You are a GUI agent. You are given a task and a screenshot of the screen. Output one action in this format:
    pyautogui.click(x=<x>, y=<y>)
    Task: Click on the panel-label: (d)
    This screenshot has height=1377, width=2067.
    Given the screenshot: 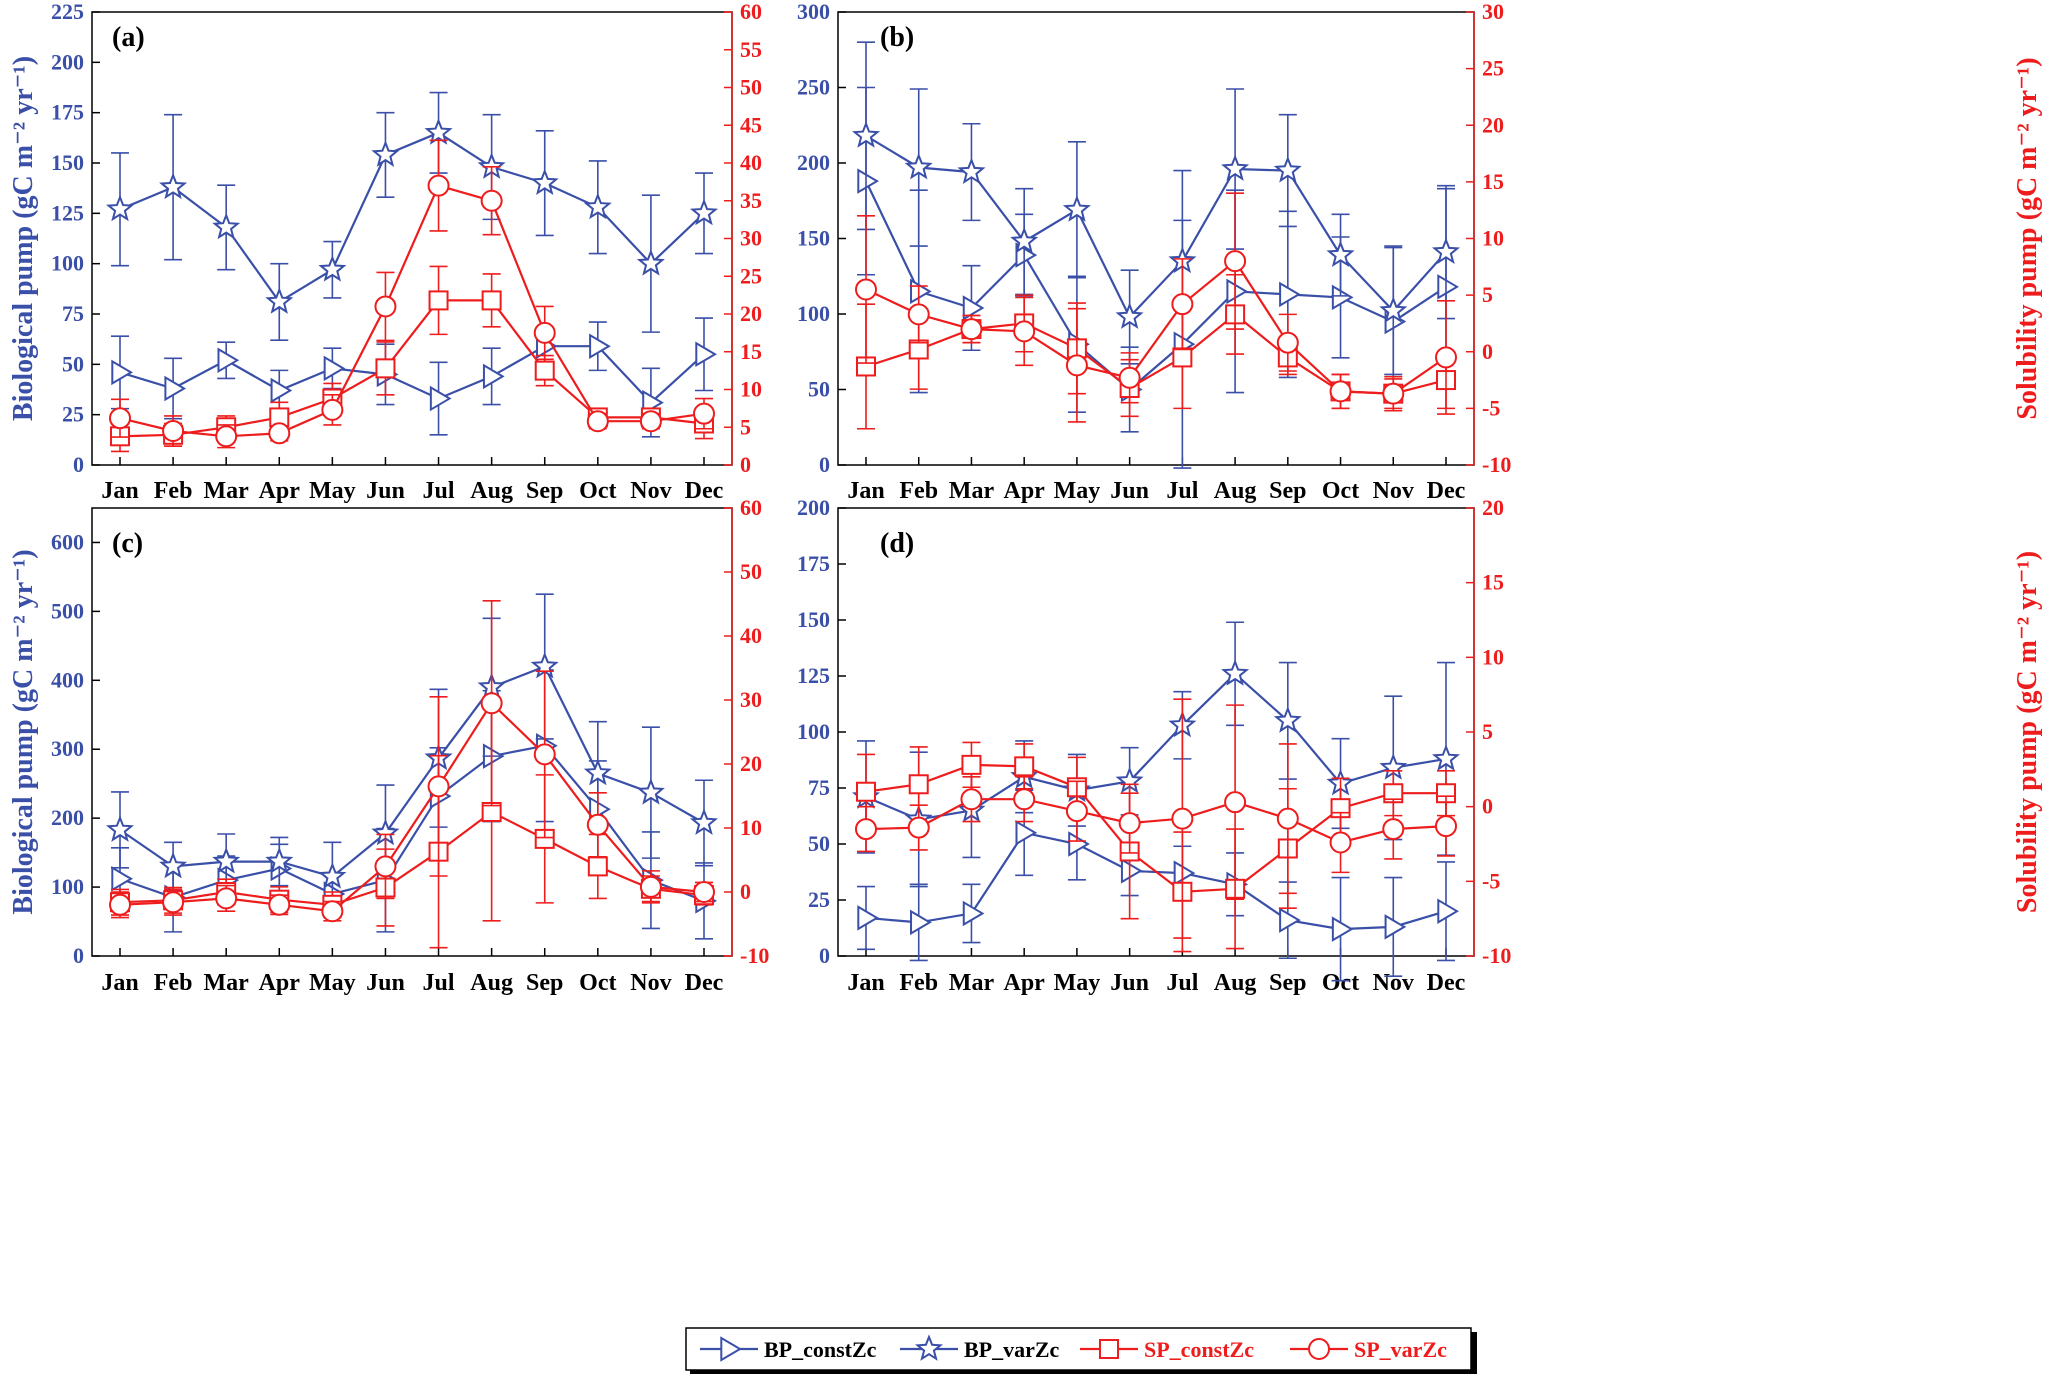 What is the action you would take?
    pyautogui.click(x=897, y=543)
    